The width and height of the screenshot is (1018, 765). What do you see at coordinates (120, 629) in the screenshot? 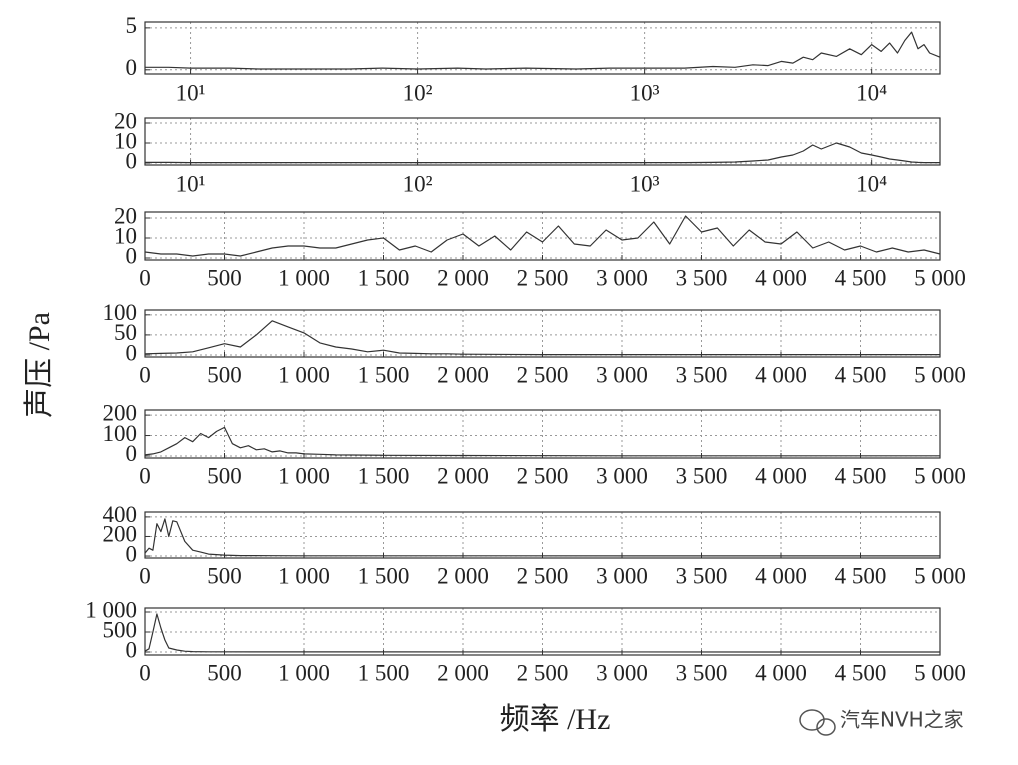
I see `y-tick-label: 500` at bounding box center [120, 629].